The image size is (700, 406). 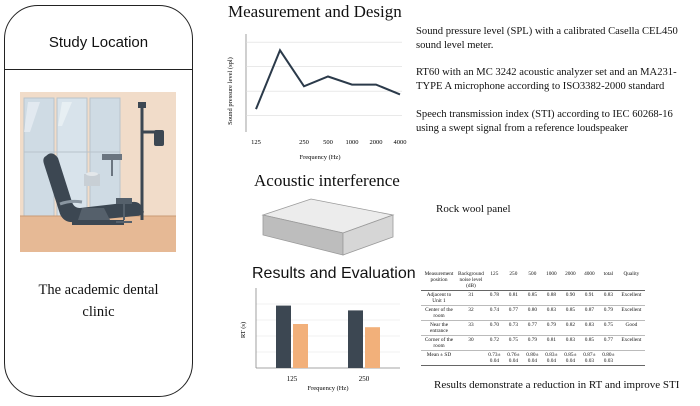 I want to click on spl-x-tick-label: 500, so click(x=328, y=142).